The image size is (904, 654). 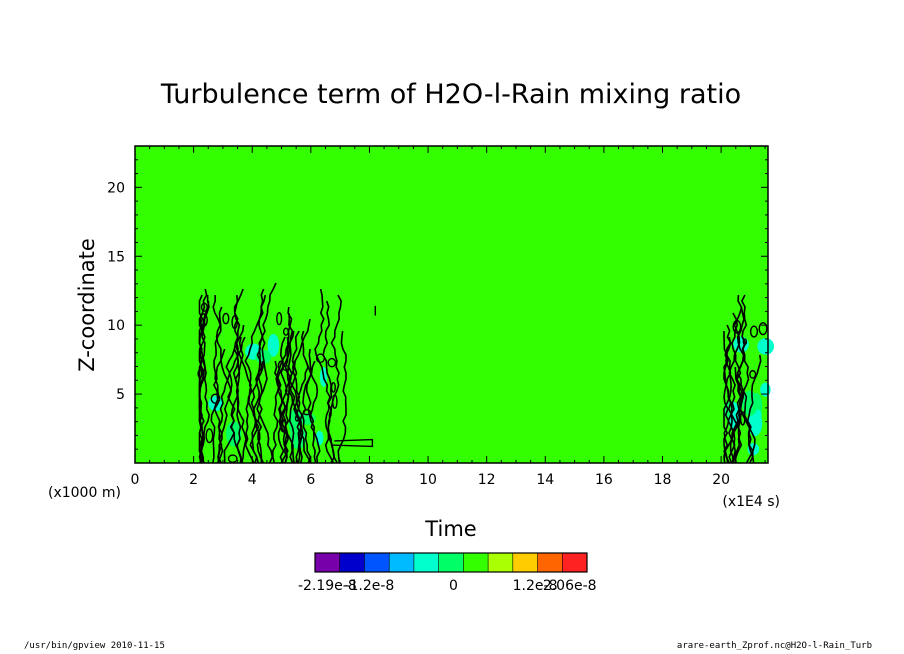 What do you see at coordinates (310, 480) in the screenshot?
I see `x-tick-label: 6` at bounding box center [310, 480].